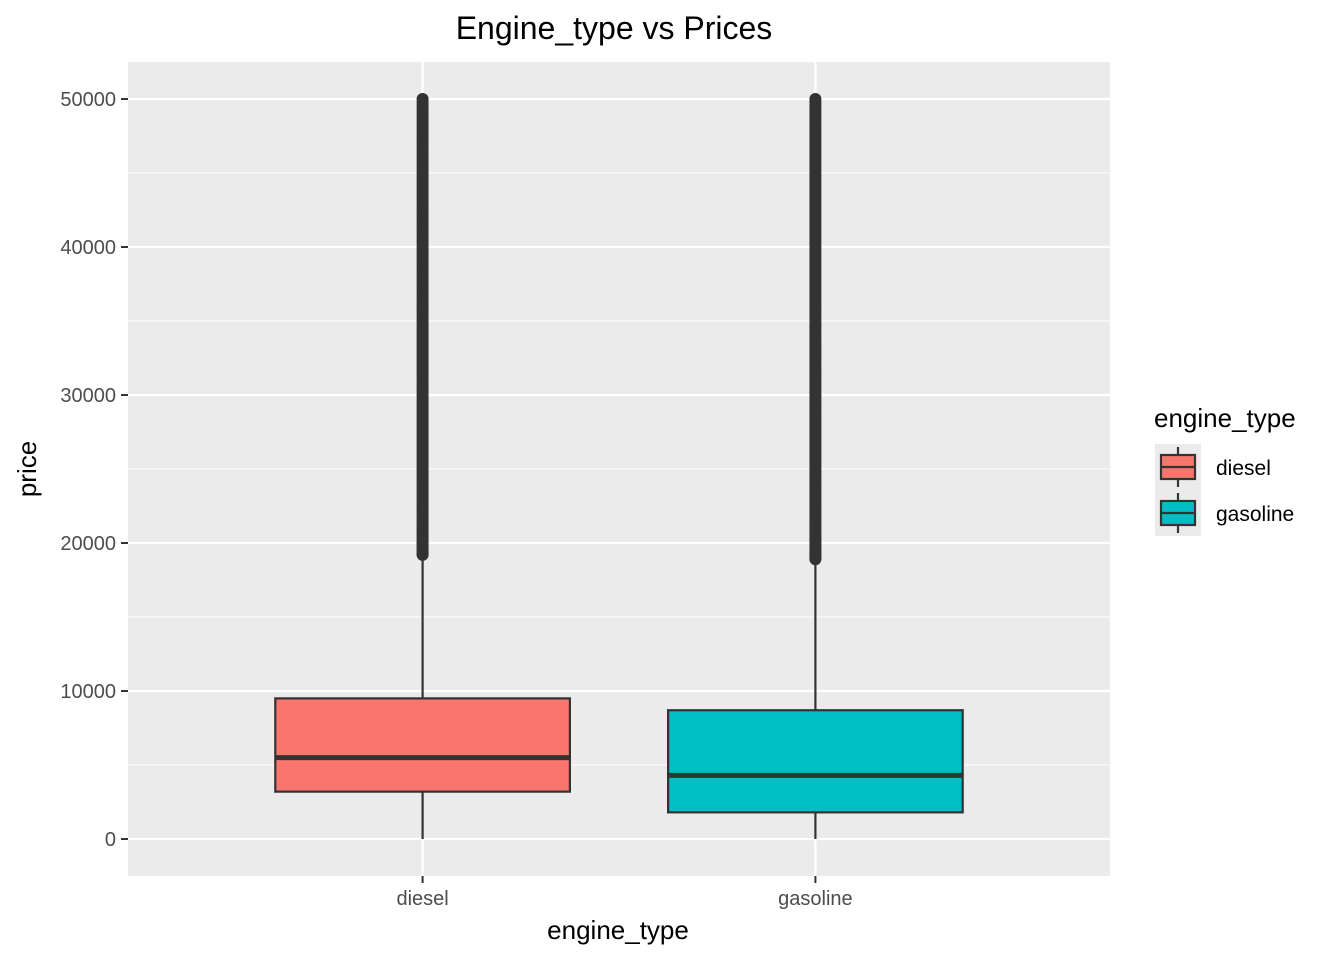  What do you see at coordinates (815, 899) in the screenshot?
I see `x-tick-label: gasoline` at bounding box center [815, 899].